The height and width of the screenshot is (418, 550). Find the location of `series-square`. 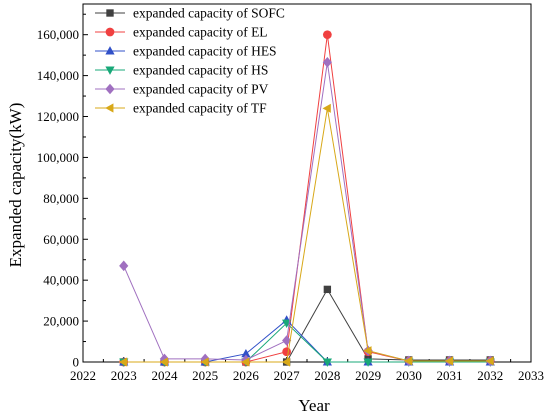

series-square is located at coordinates (307, 325).